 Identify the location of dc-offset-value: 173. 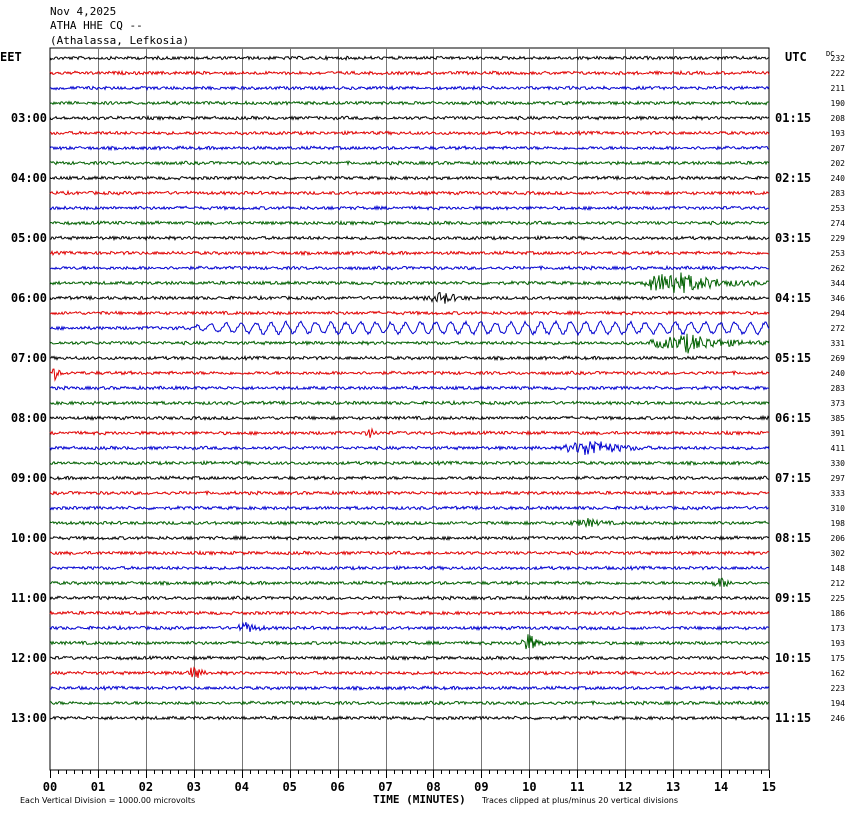
(838, 628).